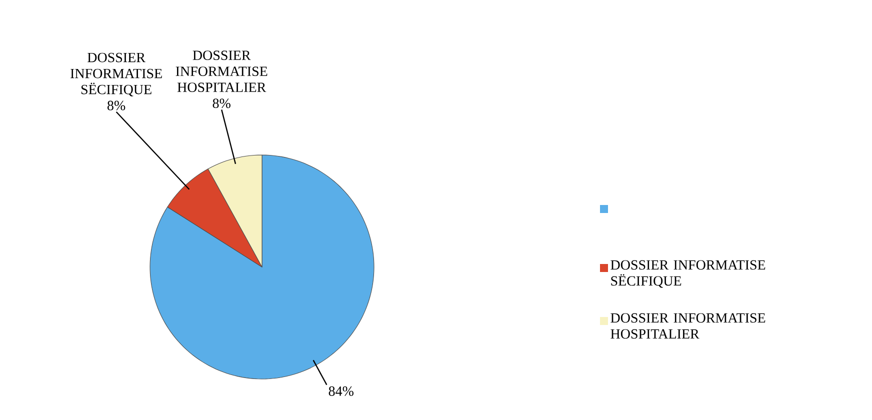  What do you see at coordinates (116, 74) in the screenshot?
I see `slice-label: DOSSIER INFORMATISE SËCIFIQUE` at bounding box center [116, 74].